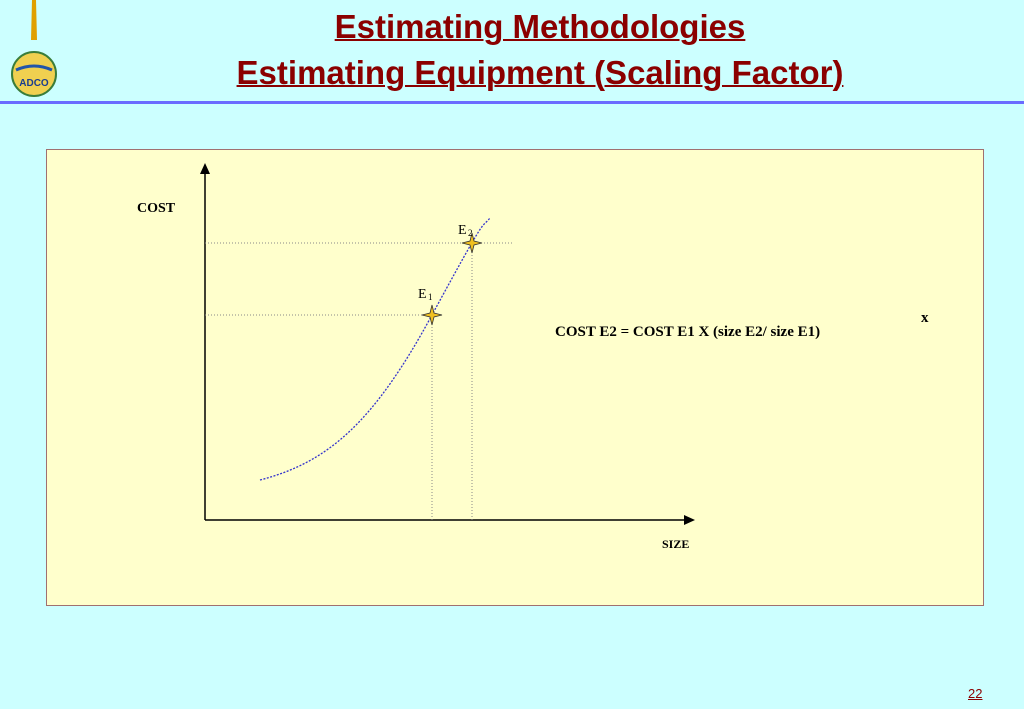  Describe the element at coordinates (462, 230) in the screenshot. I see `point2-label: E` at that location.